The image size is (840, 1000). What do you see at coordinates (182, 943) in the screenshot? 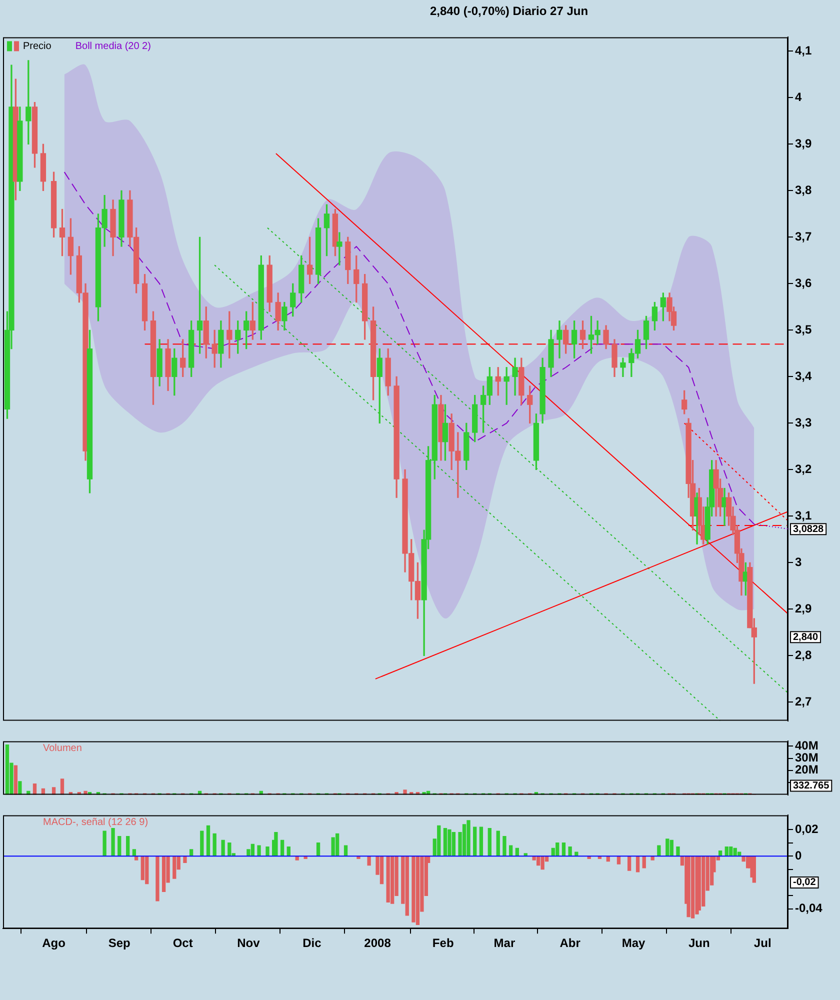
I see `x-tick-label: Oct` at bounding box center [182, 943].